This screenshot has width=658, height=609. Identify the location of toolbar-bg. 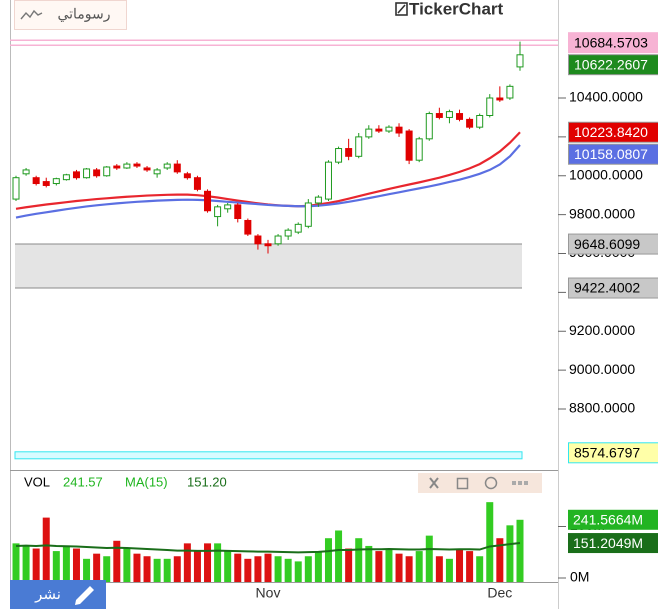
(480, 483).